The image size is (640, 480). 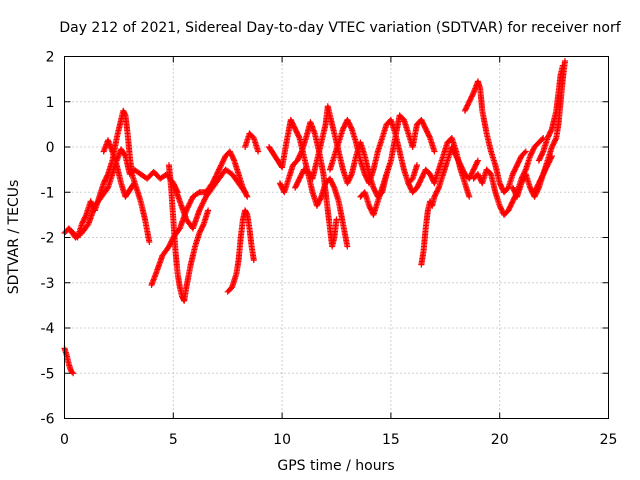 What do you see at coordinates (335, 466) in the screenshot?
I see `x-axis-label: GPS time / hours` at bounding box center [335, 466].